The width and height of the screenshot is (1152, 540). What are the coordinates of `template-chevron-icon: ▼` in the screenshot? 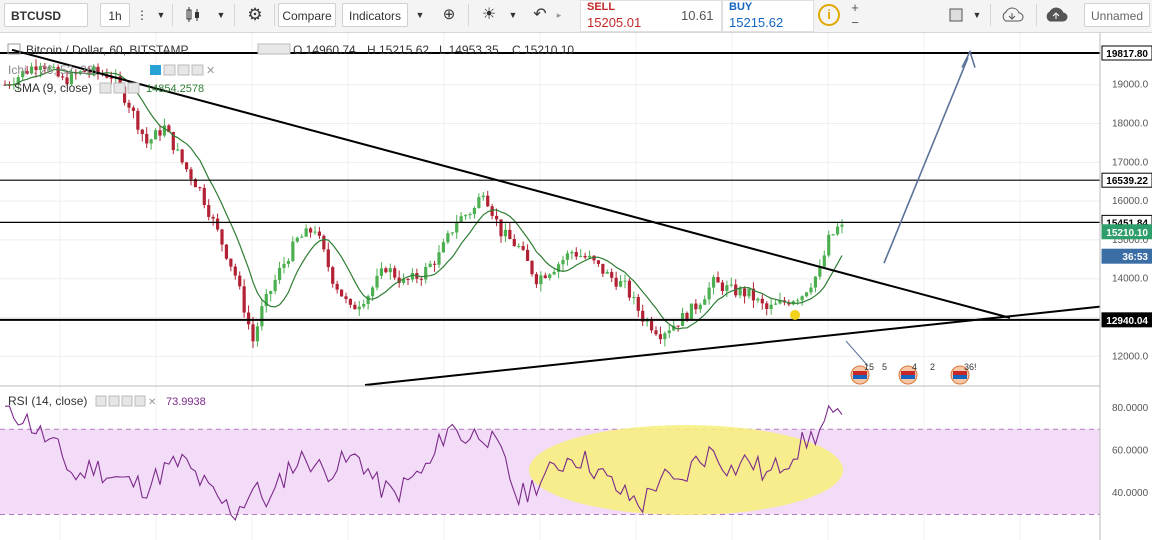 It's located at (513, 15).